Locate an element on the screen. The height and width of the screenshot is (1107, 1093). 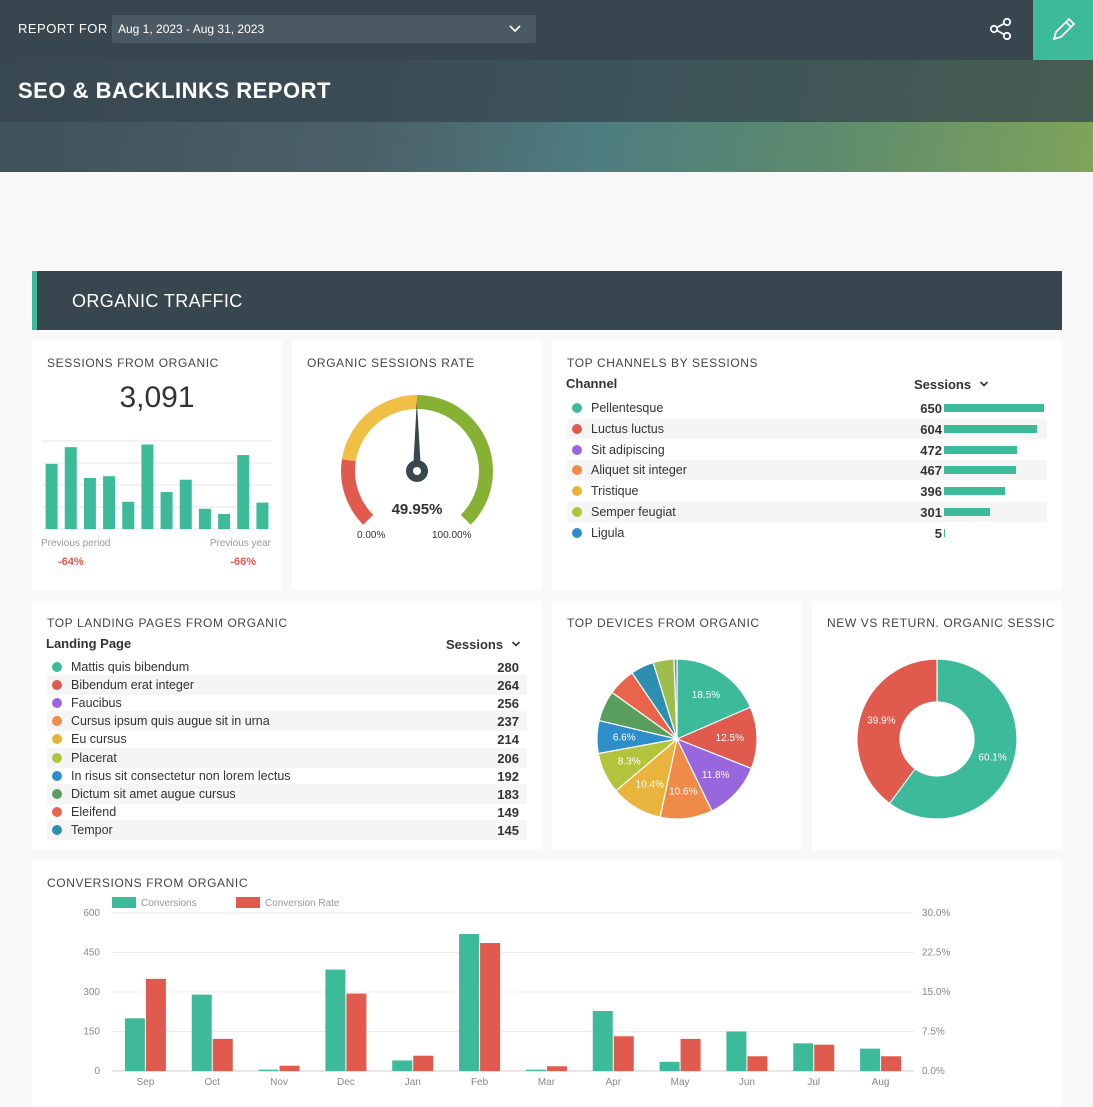
row-value: 650 is located at coordinates (931, 408).